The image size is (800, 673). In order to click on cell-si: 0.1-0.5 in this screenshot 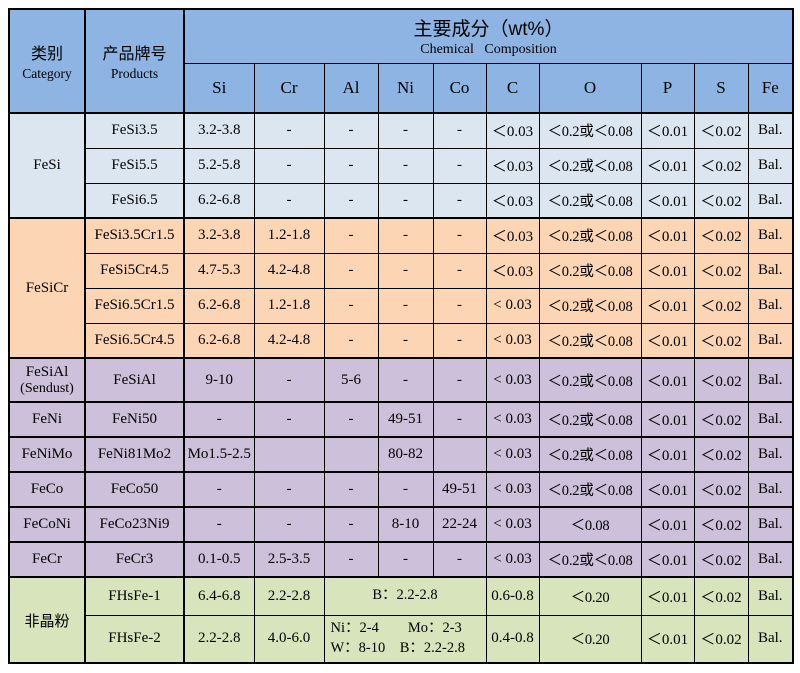, I will do `click(219, 559)`.